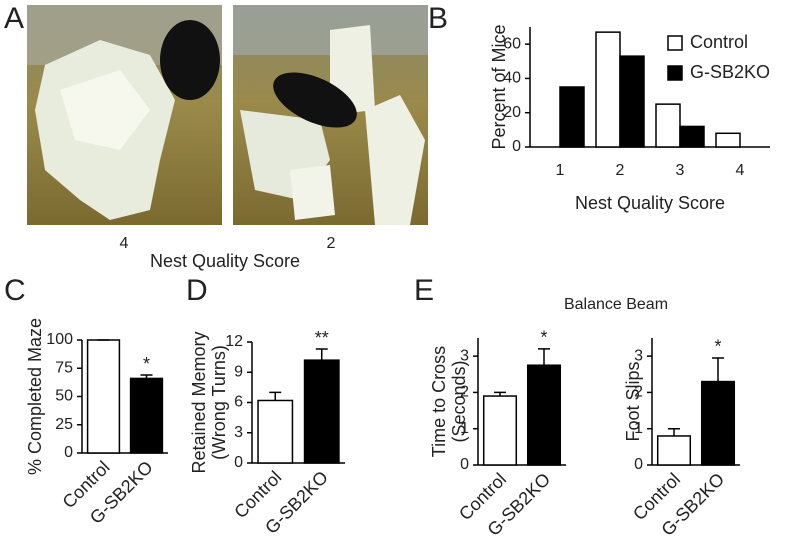  I want to click on x-tick-label: 2, so click(620, 170).